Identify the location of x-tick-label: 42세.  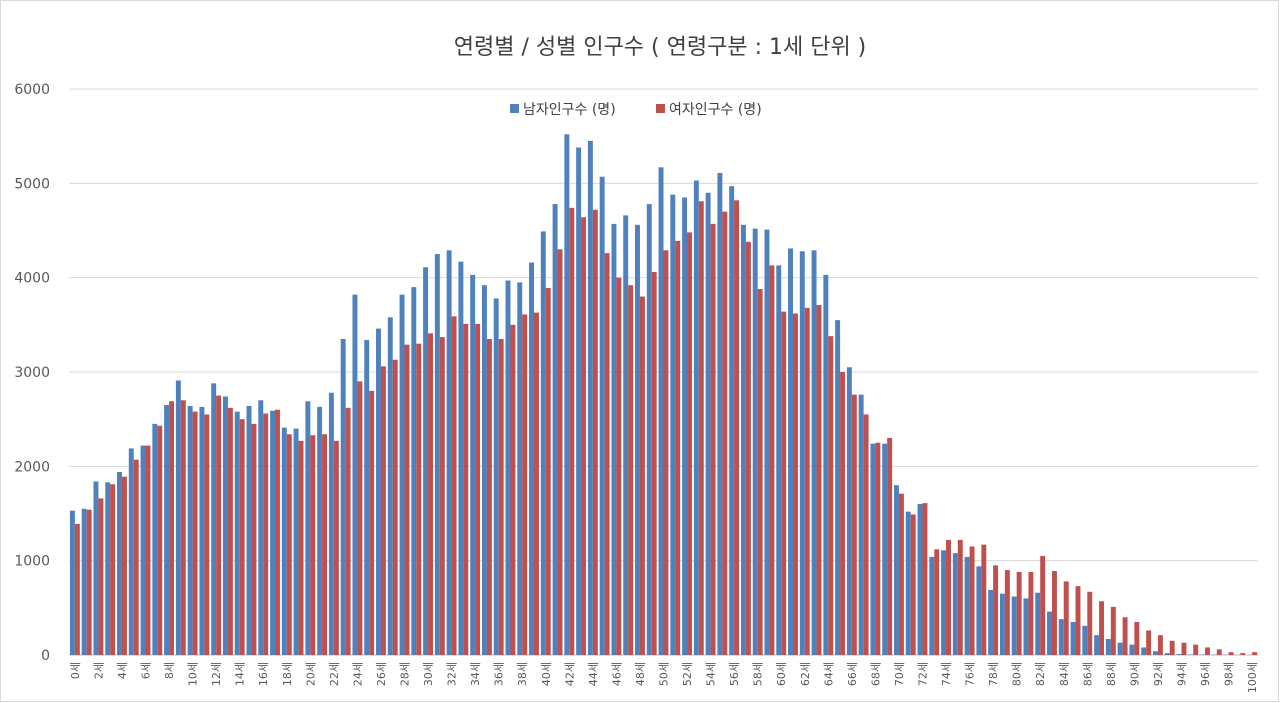
(569, 674).